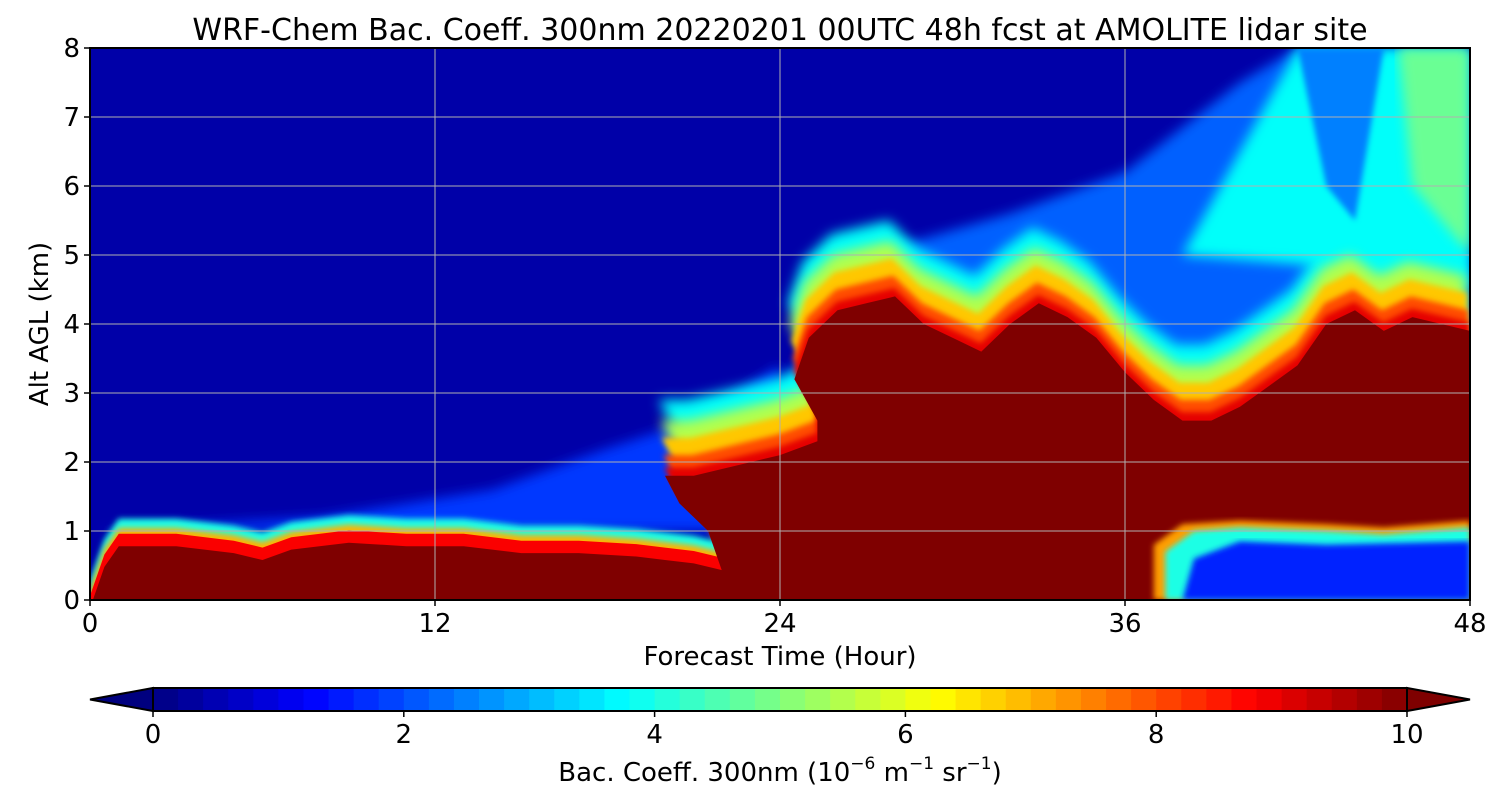 This screenshot has height=800, width=1500. What do you see at coordinates (1406, 735) in the screenshot?
I see `colorbar-tick-label: 10` at bounding box center [1406, 735].